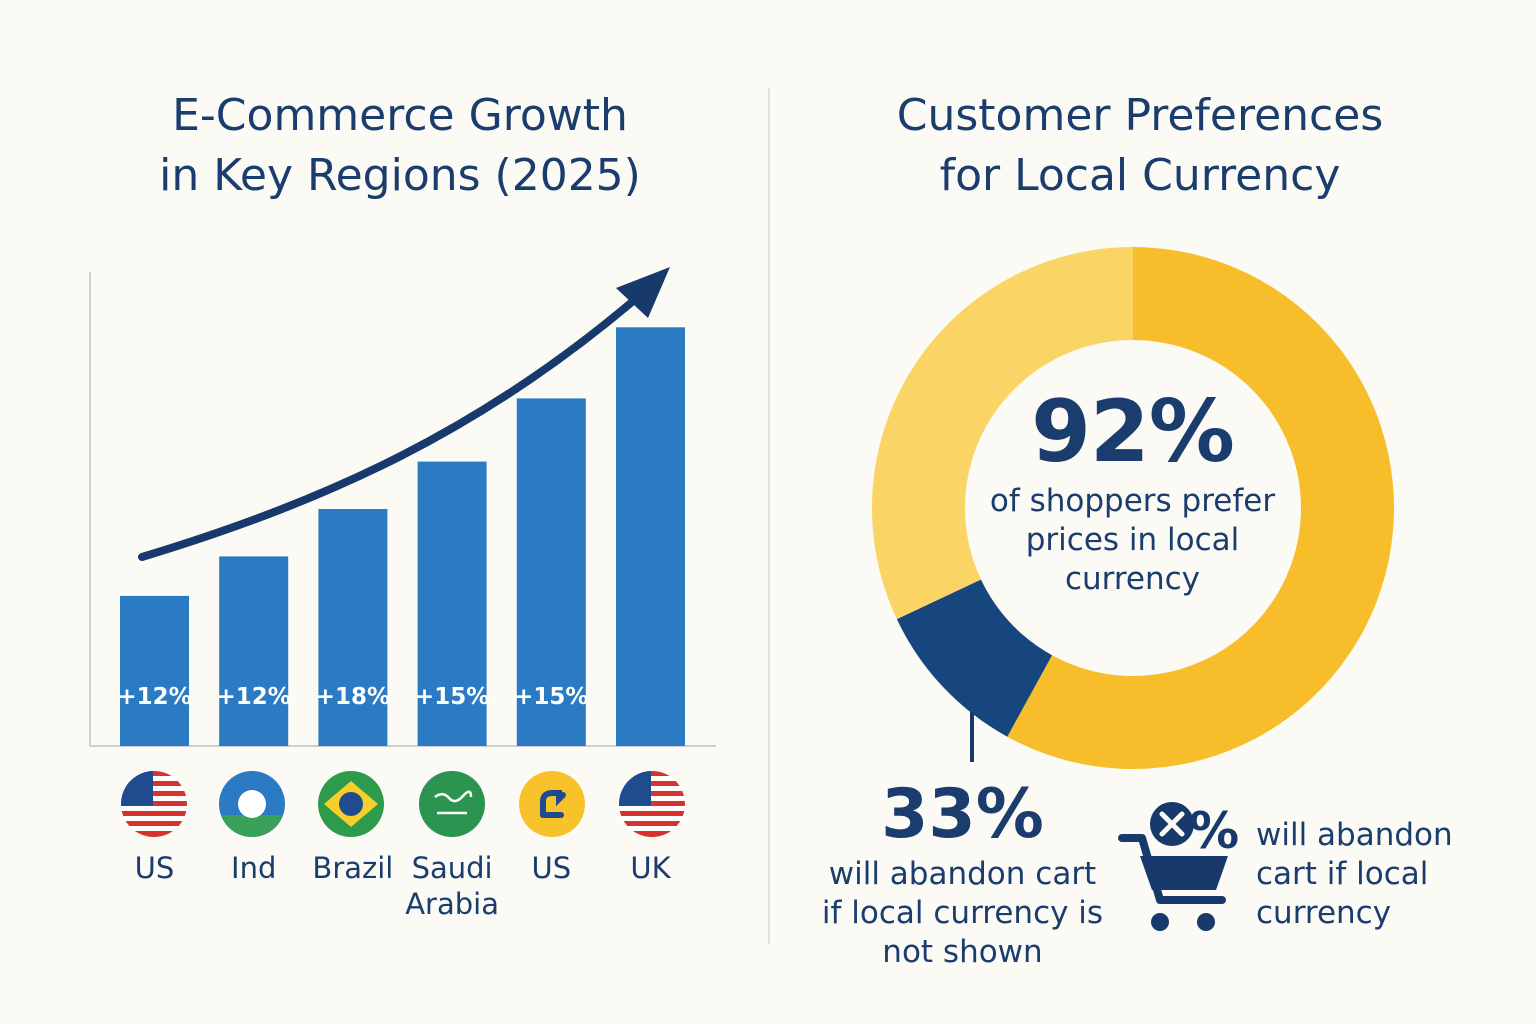 The width and height of the screenshot is (1536, 1024). I want to click on bar-data-label-1: +12%, so click(254, 697).